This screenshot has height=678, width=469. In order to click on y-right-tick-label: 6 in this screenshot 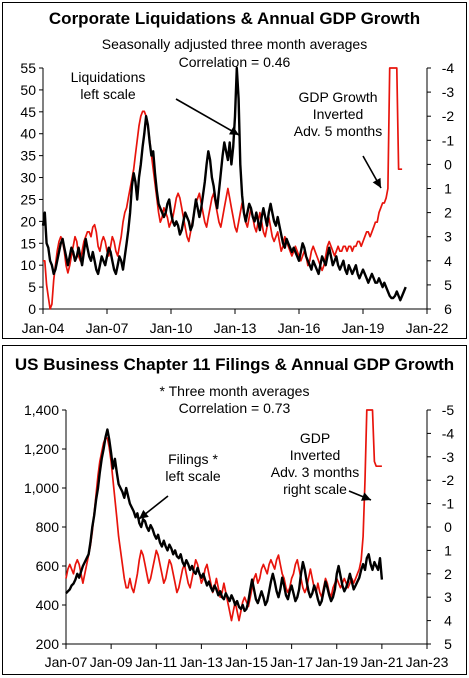, I will do `click(448, 309)`.